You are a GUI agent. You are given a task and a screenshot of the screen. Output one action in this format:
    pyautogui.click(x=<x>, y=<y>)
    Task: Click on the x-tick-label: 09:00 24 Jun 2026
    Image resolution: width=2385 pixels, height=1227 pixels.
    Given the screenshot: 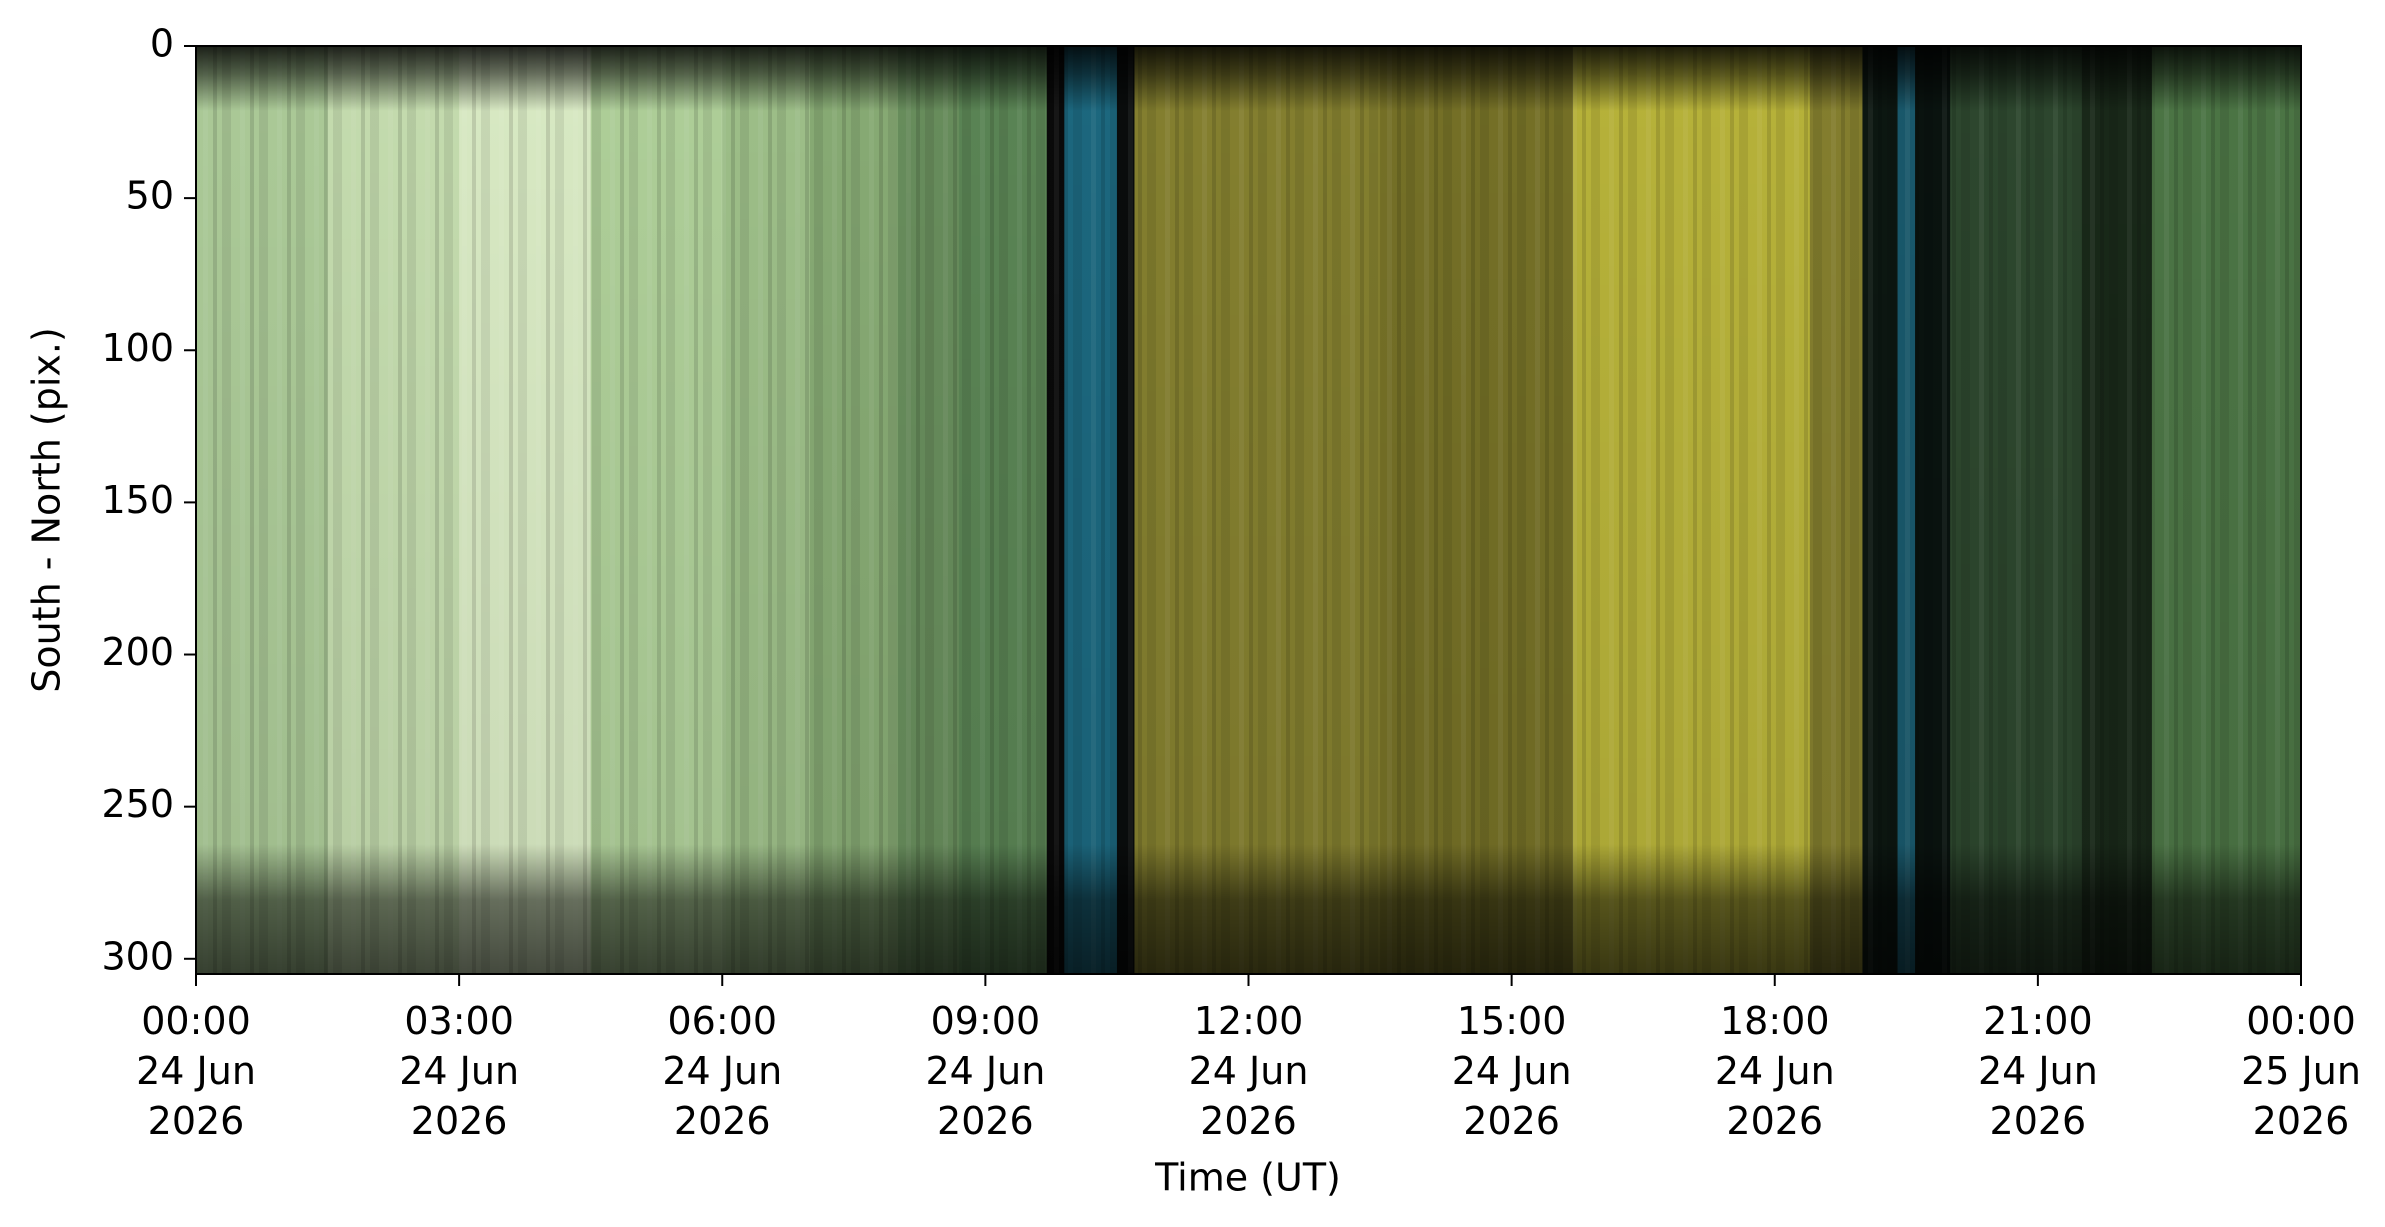 What is the action you would take?
    pyautogui.click(x=985, y=1071)
    